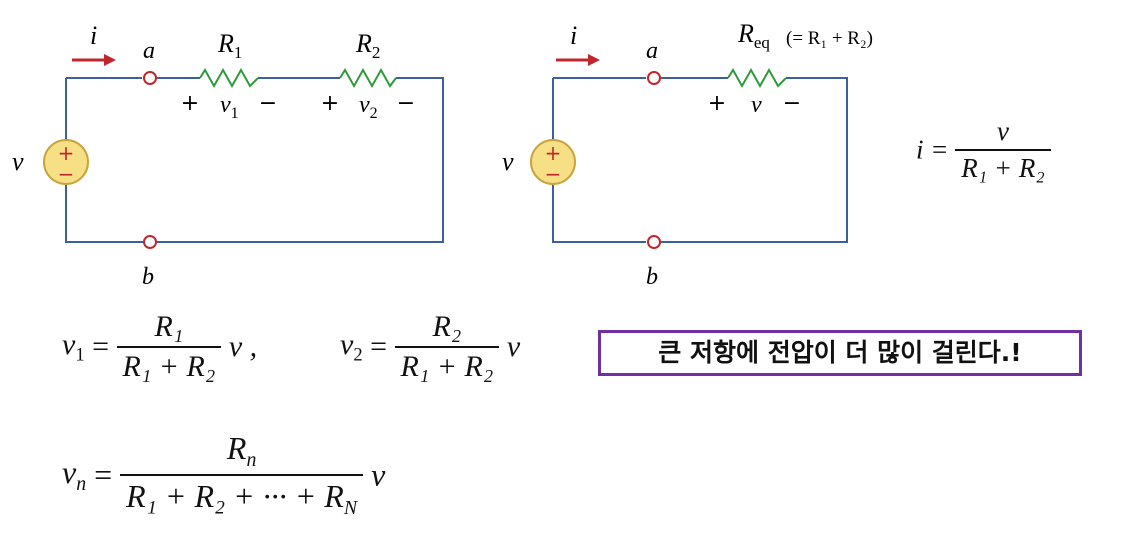 The image size is (1127, 553). What do you see at coordinates (351, 346) in the screenshot?
I see `v2-eq-lhs: v2` at bounding box center [351, 346].